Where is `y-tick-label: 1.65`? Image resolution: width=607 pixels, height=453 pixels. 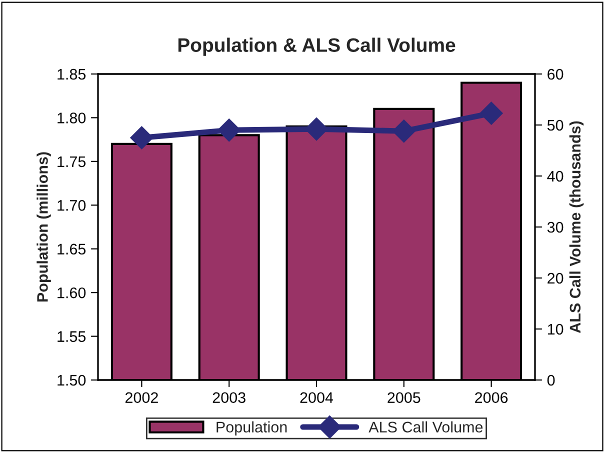 y-tick-label: 1.65 is located at coordinates (72, 249).